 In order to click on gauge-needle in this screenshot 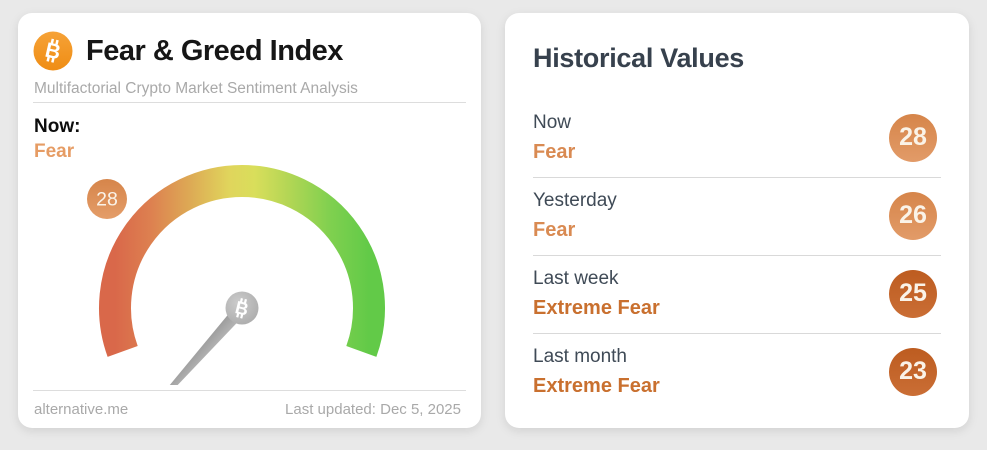, I will do `click(201, 344)`.